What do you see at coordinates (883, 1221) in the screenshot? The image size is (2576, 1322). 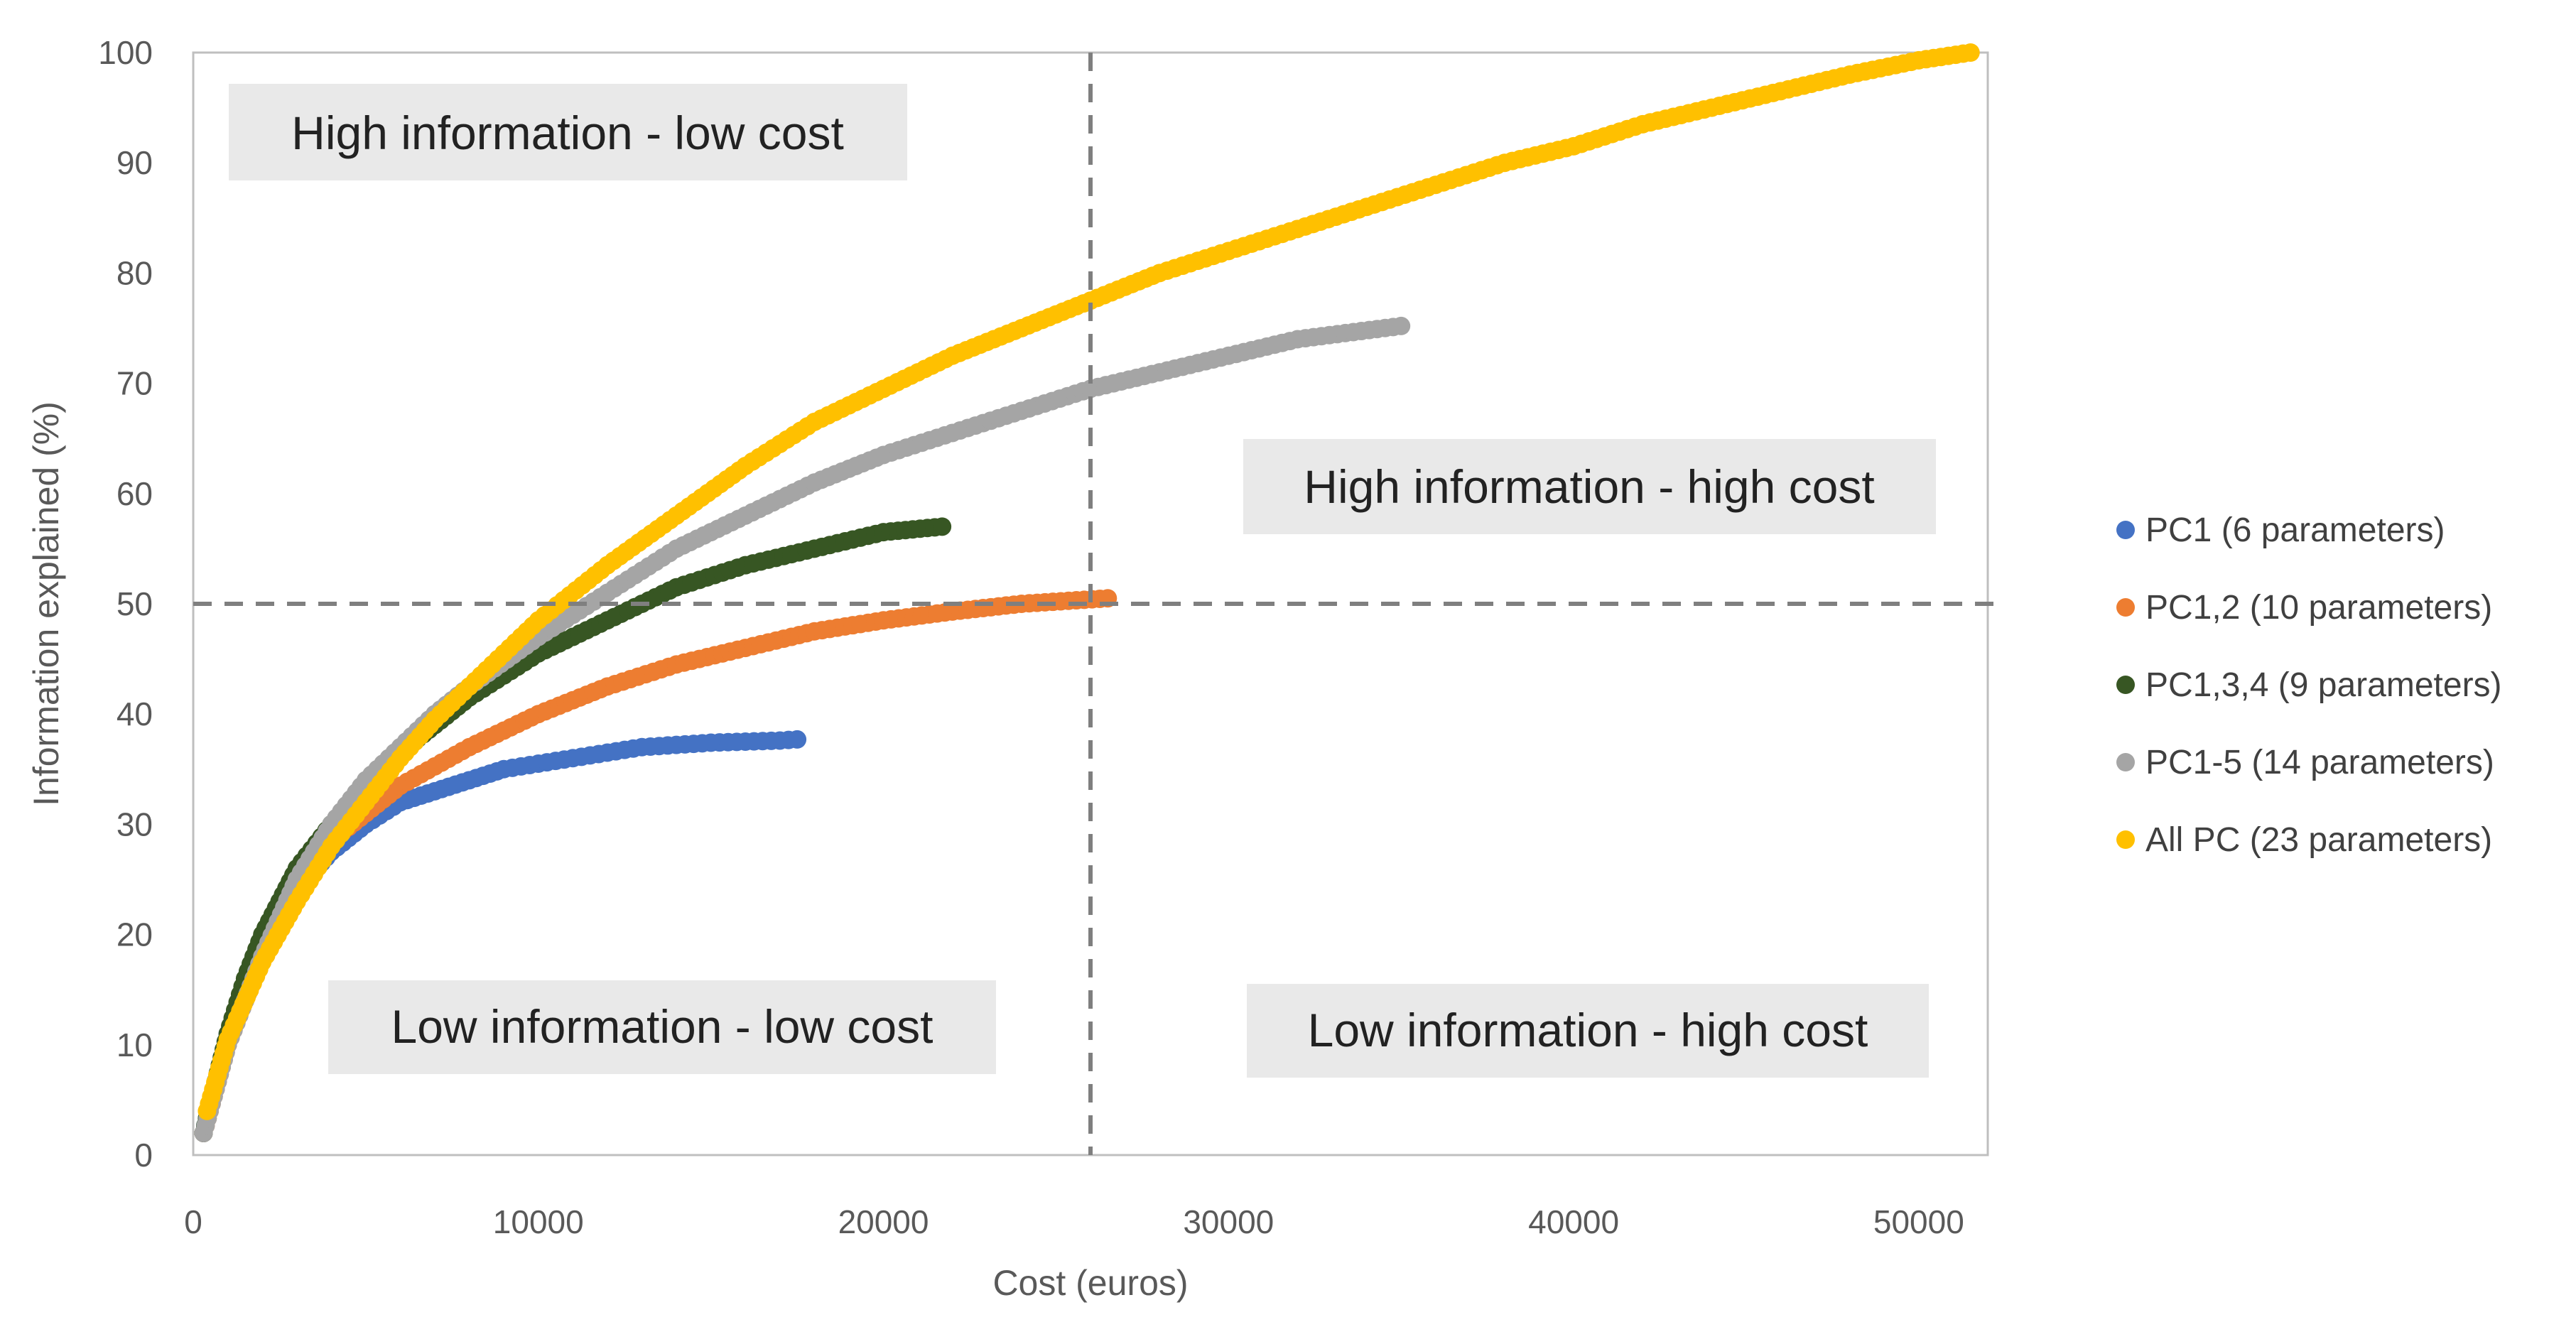 I see `x-tick-label: 20000` at bounding box center [883, 1221].